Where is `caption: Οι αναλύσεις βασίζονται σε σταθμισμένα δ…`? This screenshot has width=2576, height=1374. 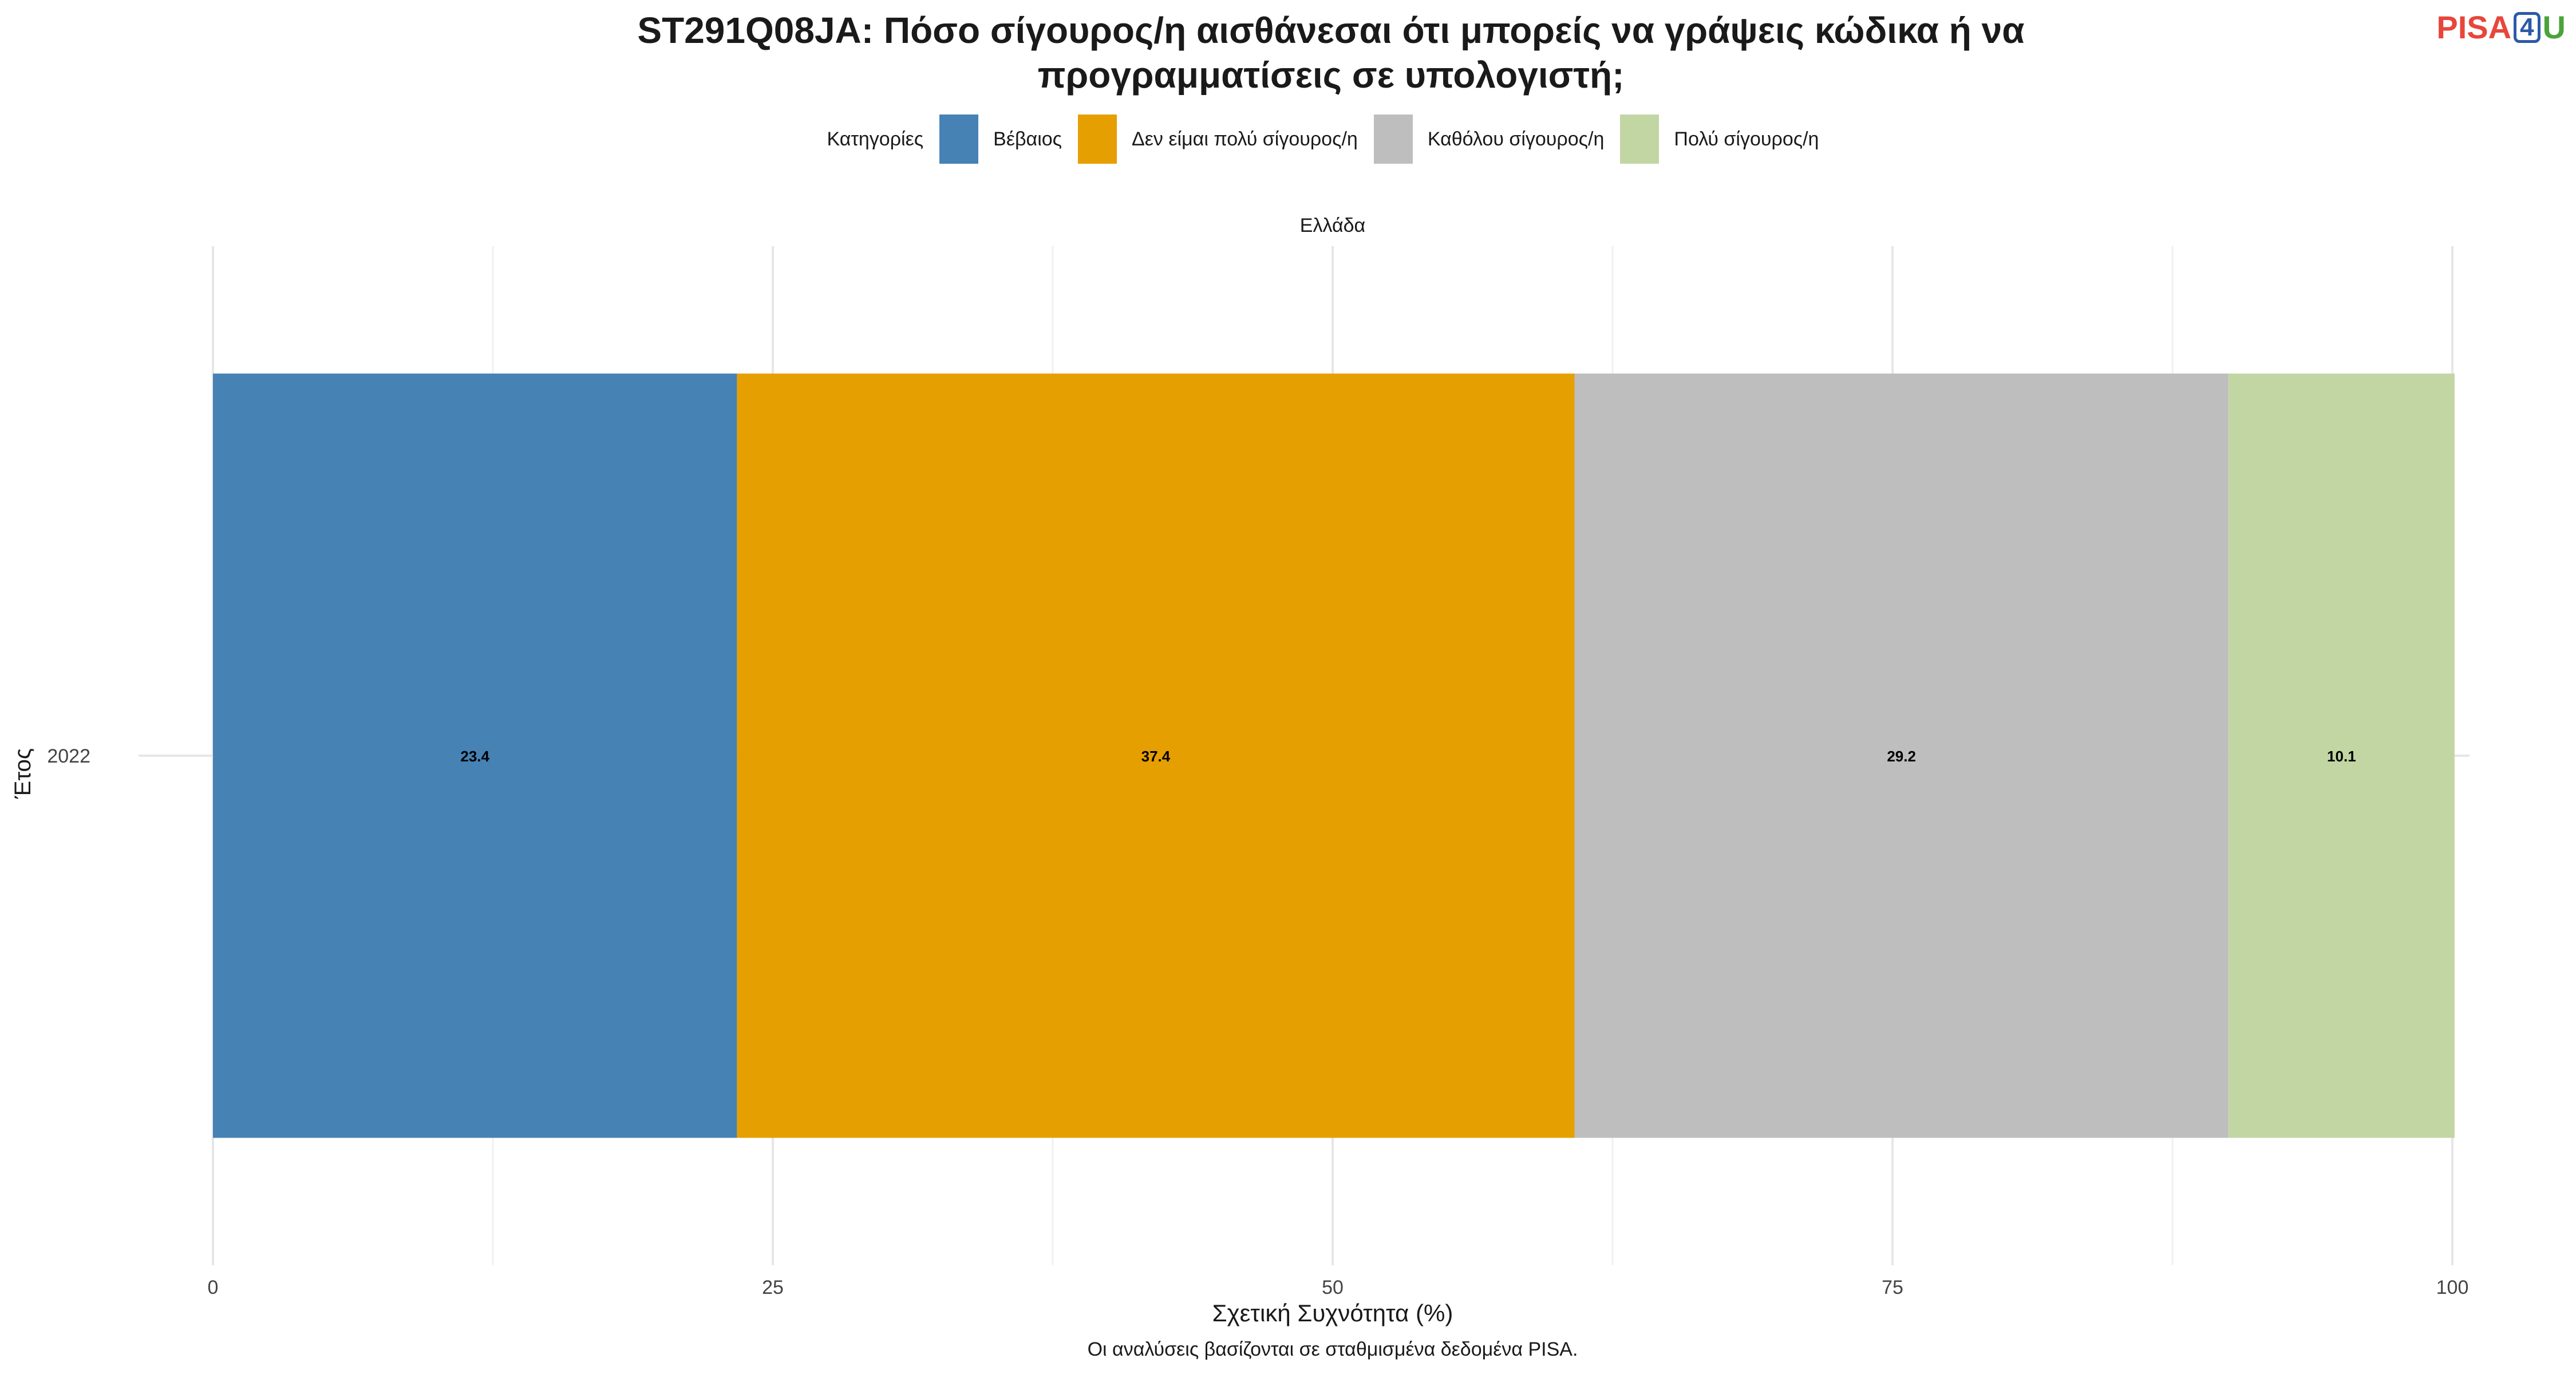 caption: Οι αναλύσεις βασίζονται σε σταθμισμένα δ… is located at coordinates (1332, 1350).